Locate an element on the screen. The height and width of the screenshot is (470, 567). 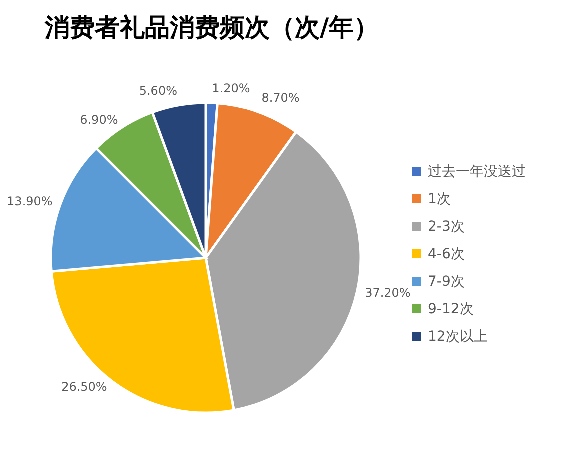
legend-label: 2-3次 is located at coordinates (446, 226).